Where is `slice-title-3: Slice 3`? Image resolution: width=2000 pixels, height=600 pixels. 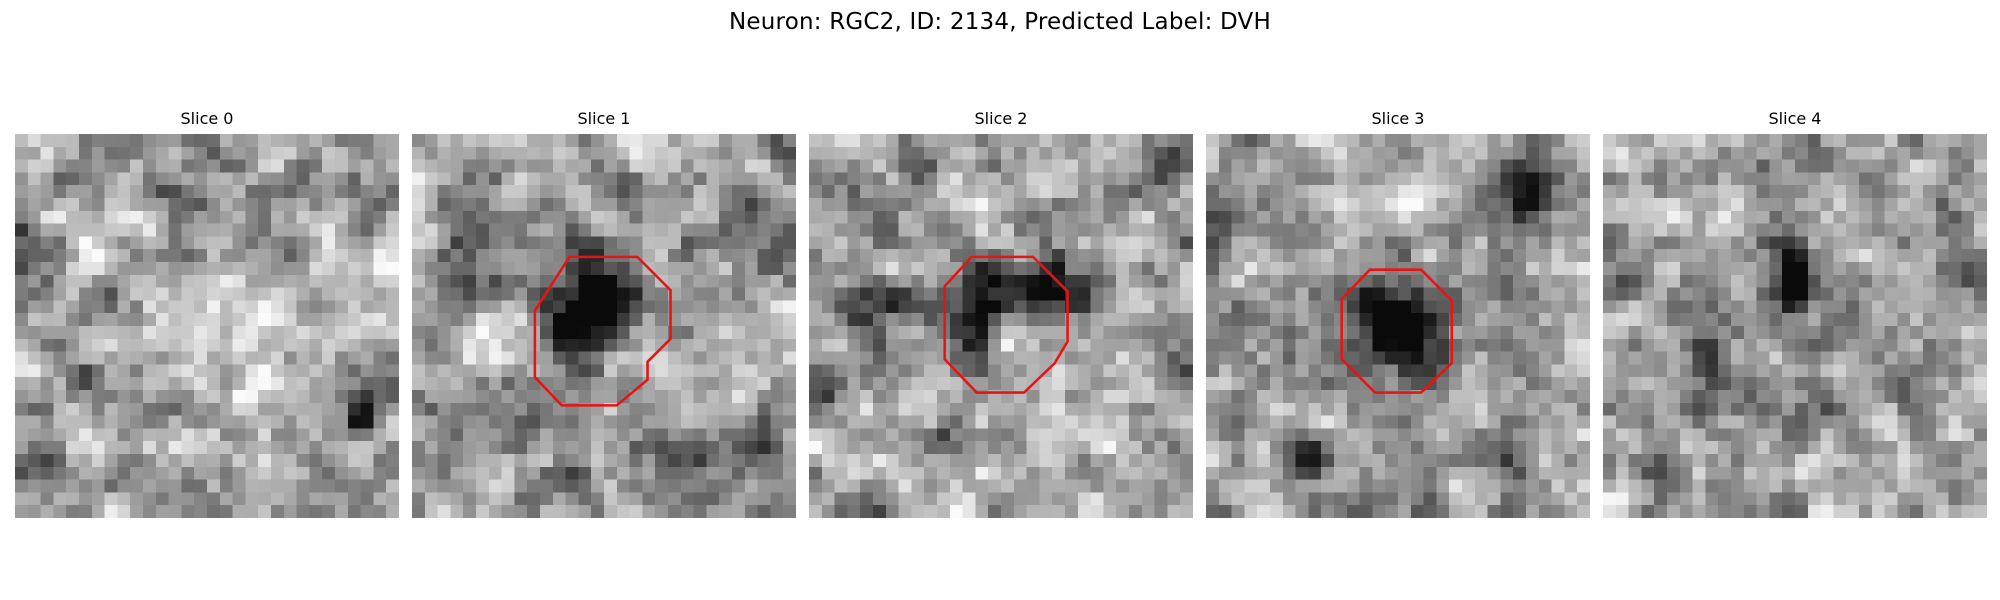
slice-title-3: Slice 3 is located at coordinates (1398, 118).